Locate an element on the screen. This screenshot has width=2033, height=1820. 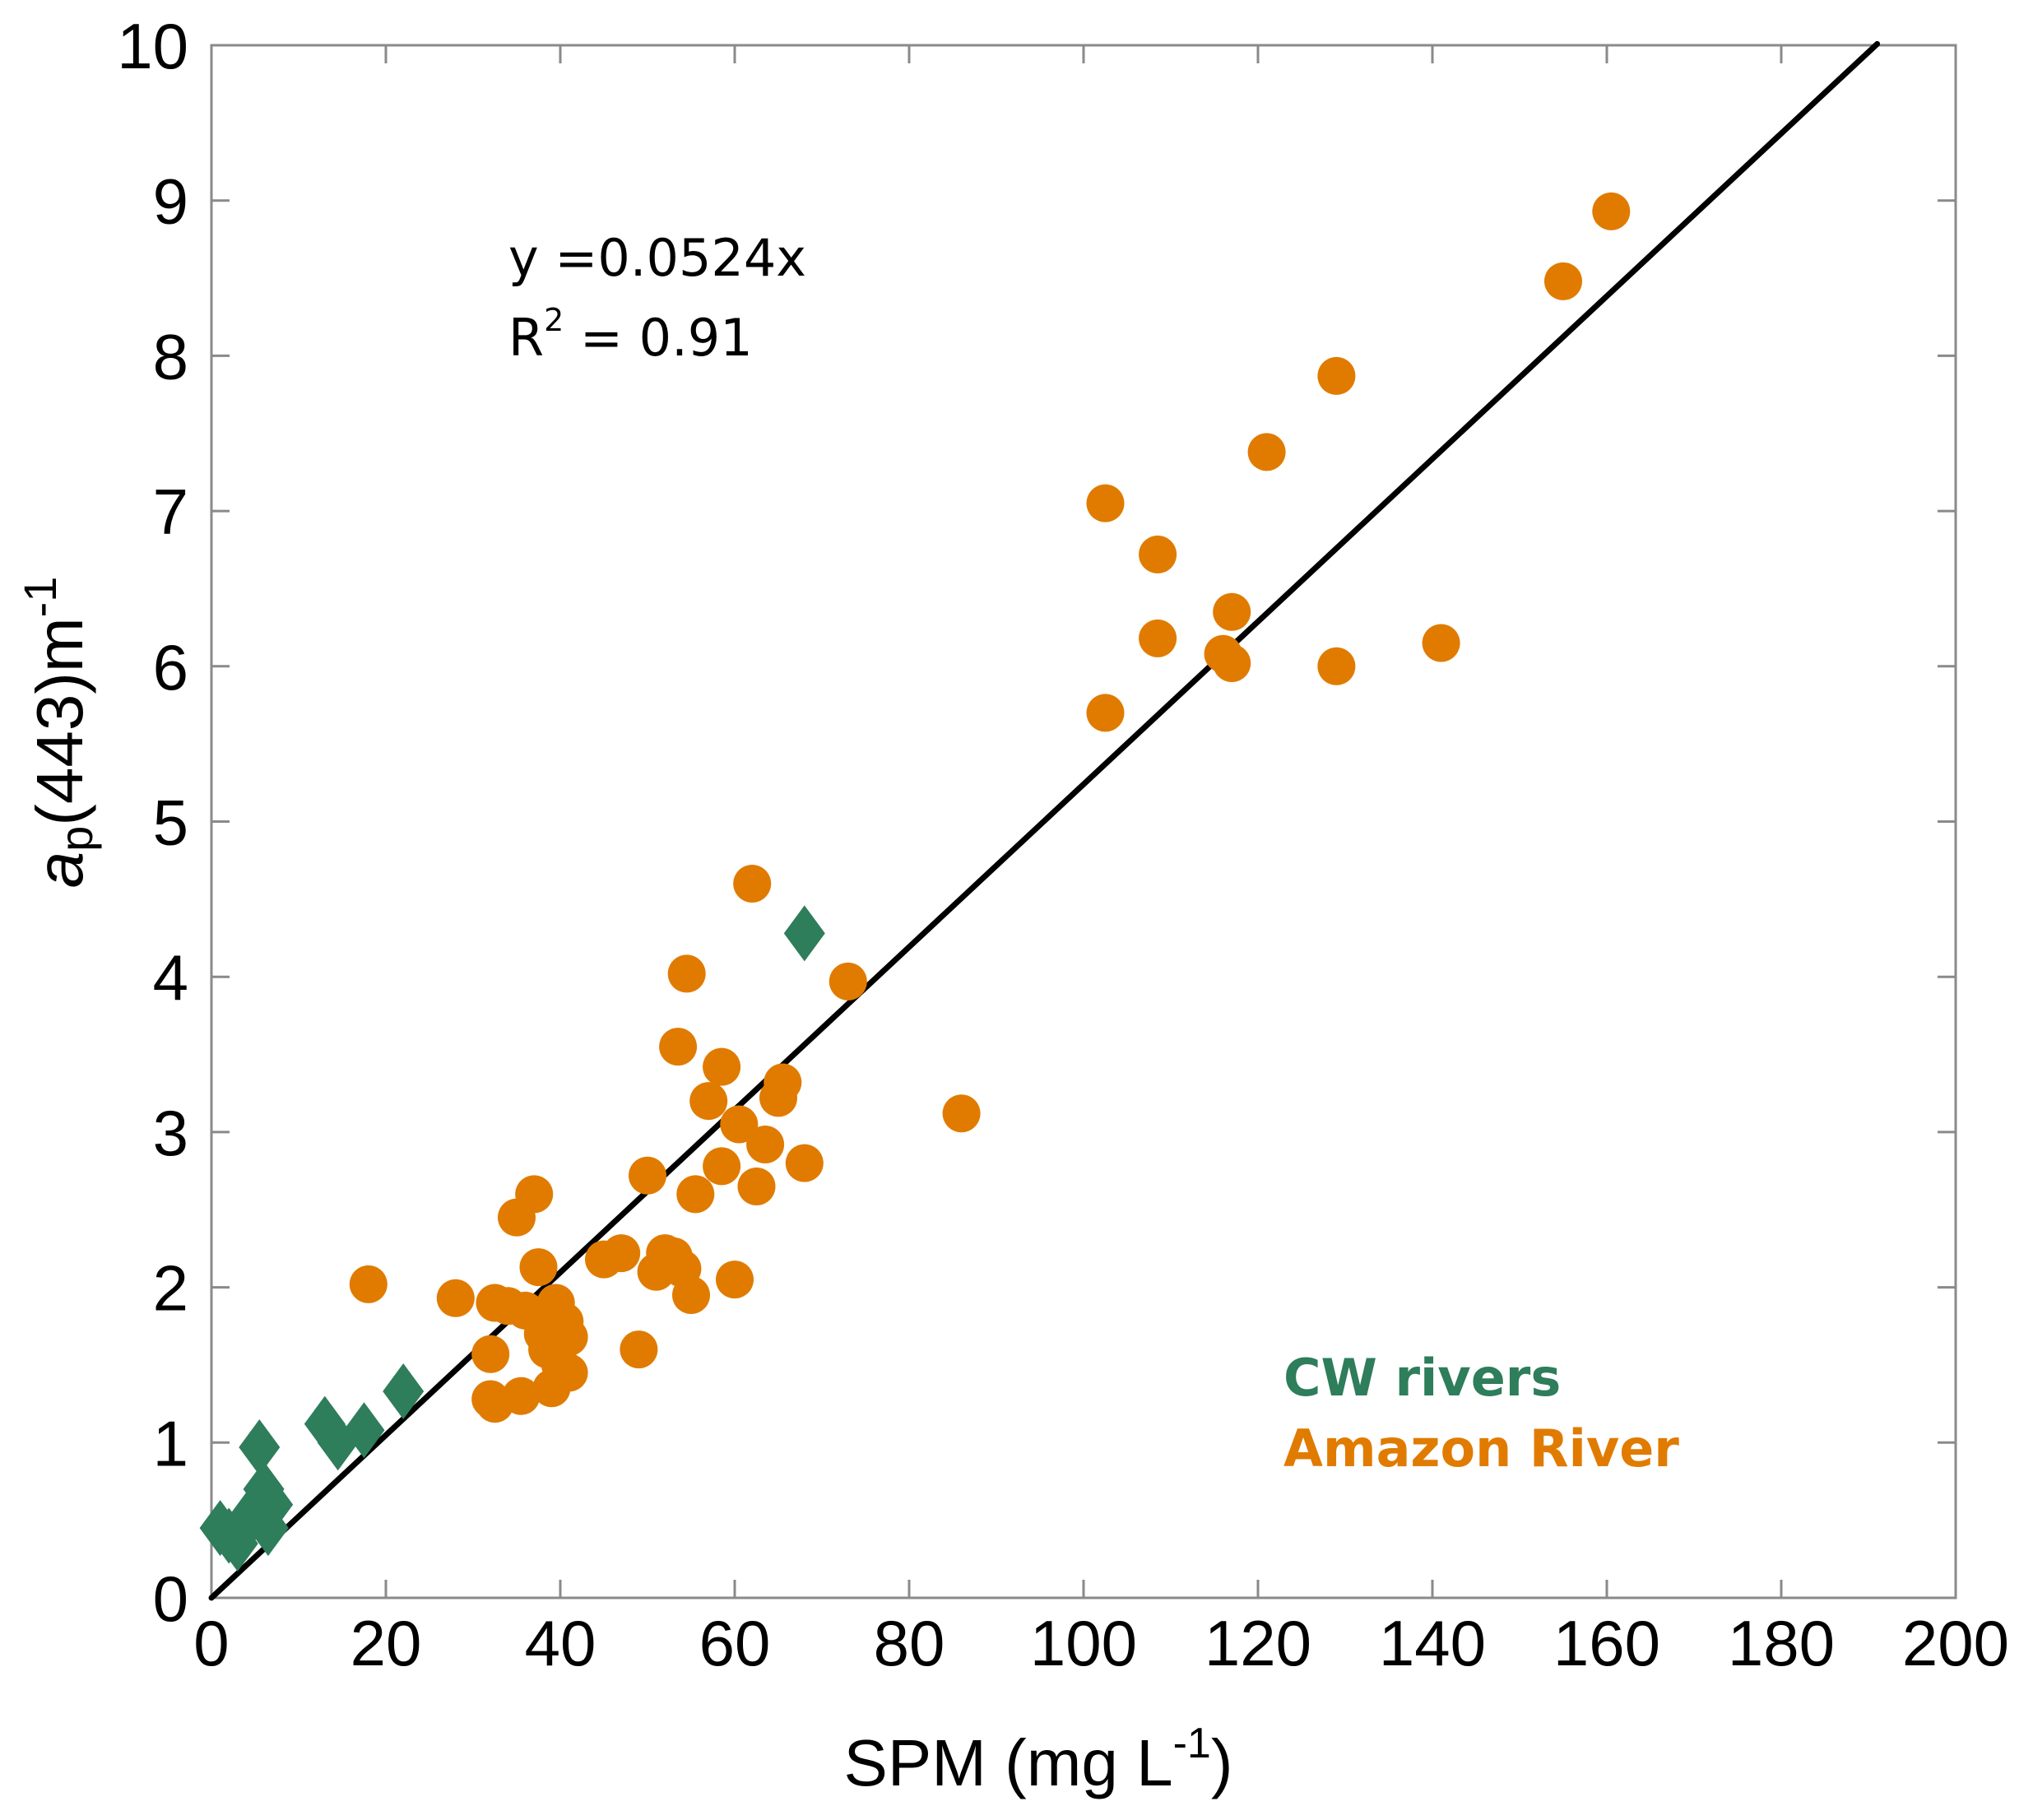
r-squared-sup: 2 is located at coordinates (554, 320).